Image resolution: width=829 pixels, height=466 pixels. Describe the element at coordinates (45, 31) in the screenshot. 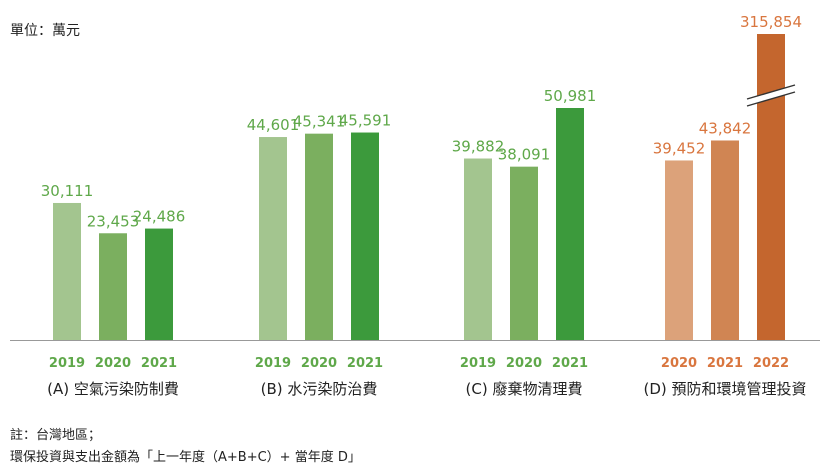

I see `unit-label: 單位：萬元` at that location.